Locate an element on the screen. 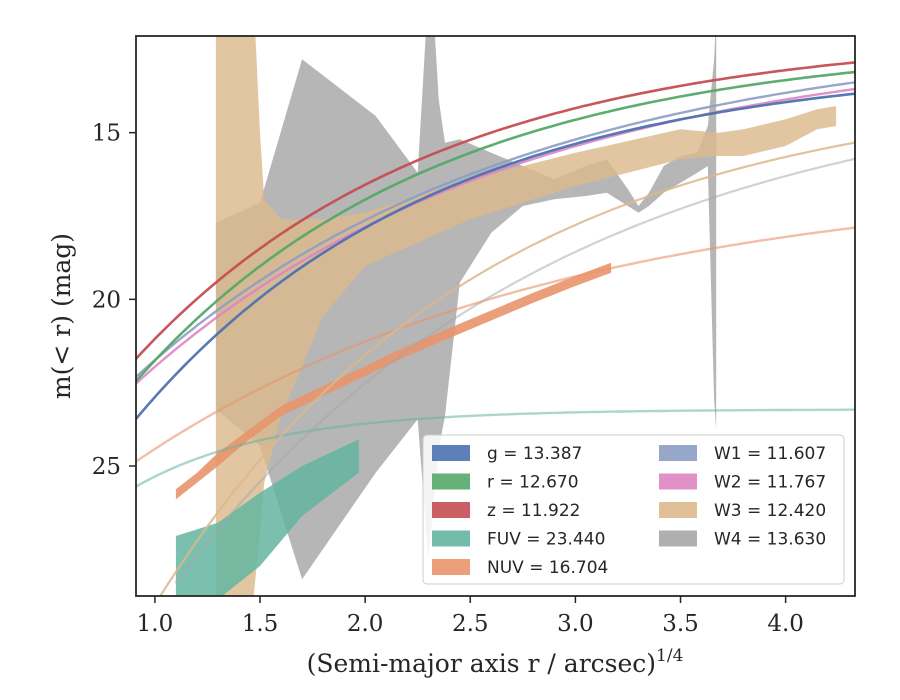 The height and width of the screenshot is (700, 900). x-tick-label: 2.5 is located at coordinates (470, 624).